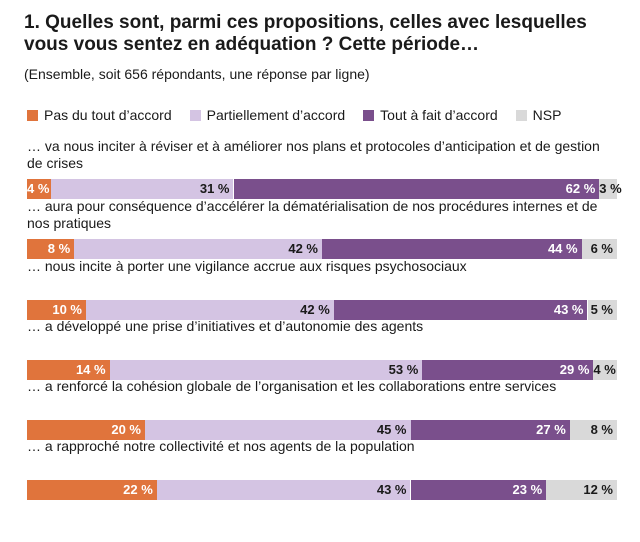  What do you see at coordinates (92, 490) in the screenshot?
I see `bar-segment-pas_du_tout: 22 %` at bounding box center [92, 490].